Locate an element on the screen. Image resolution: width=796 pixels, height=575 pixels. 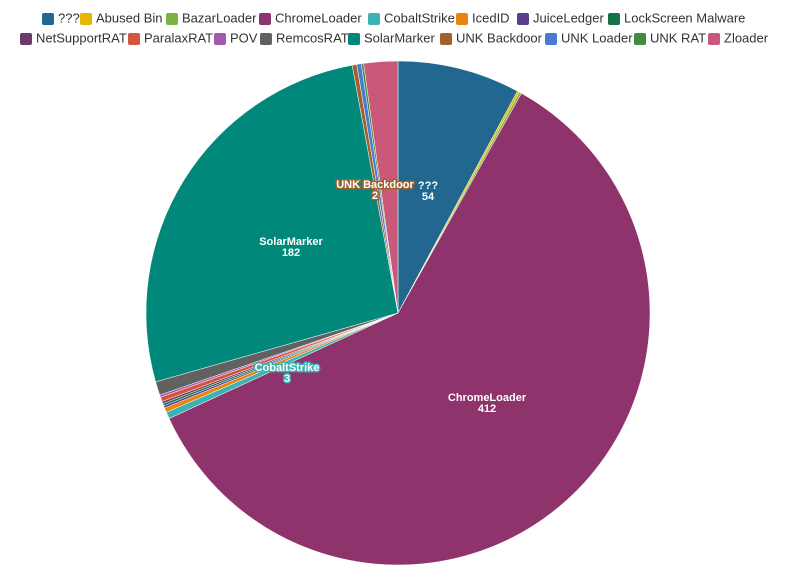
data-label-name: CobaltStrike is located at coordinates (287, 368).